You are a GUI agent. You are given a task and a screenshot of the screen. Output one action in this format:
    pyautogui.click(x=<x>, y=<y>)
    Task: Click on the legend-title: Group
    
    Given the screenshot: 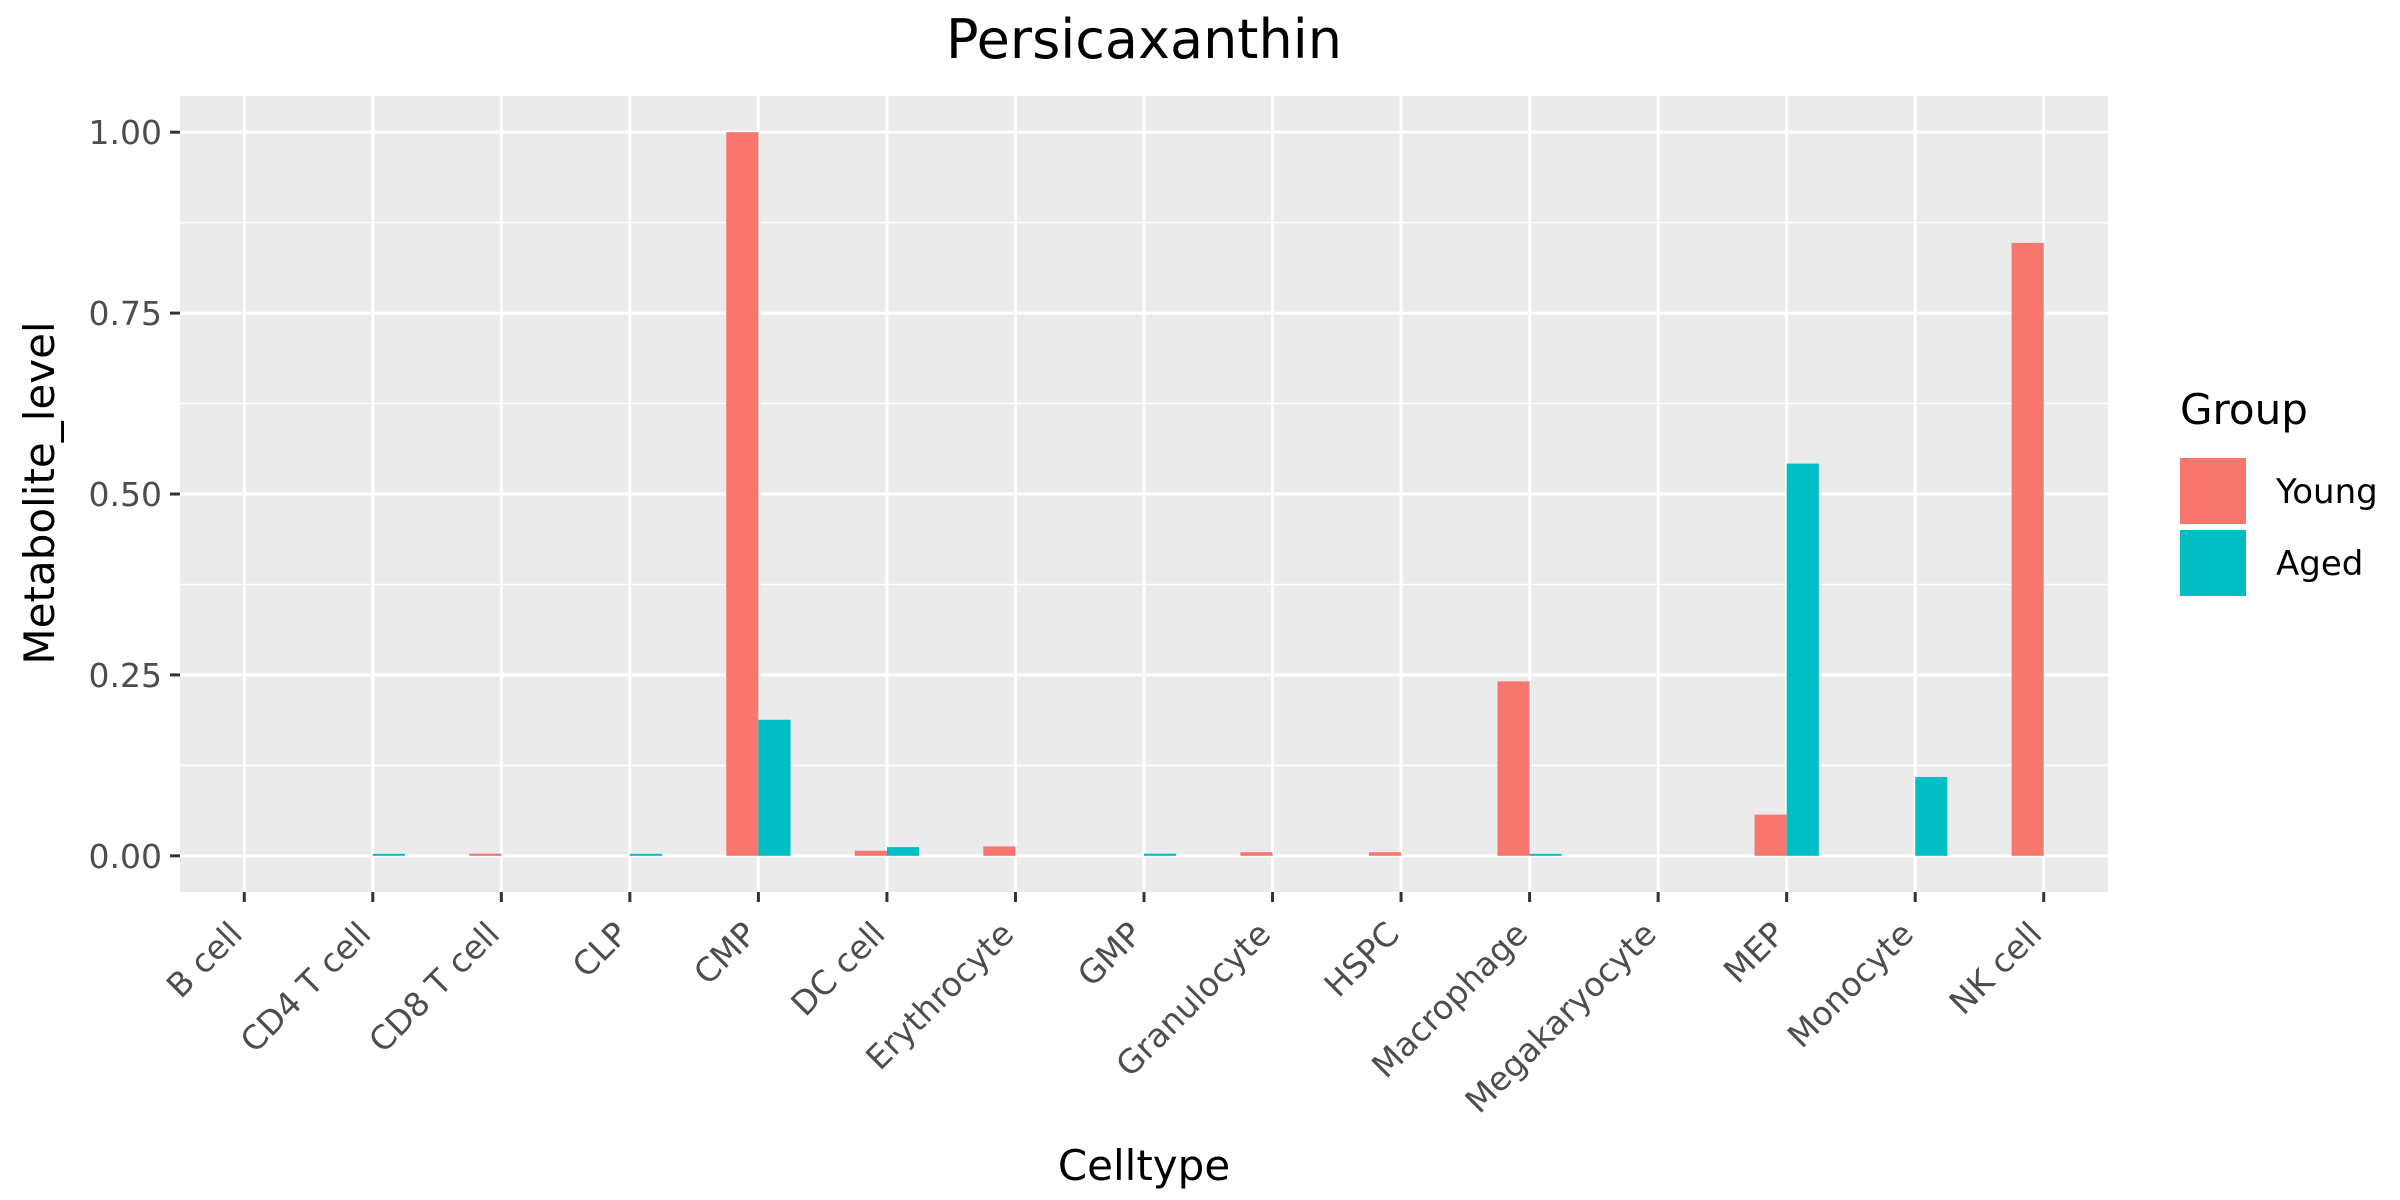 What is the action you would take?
    pyautogui.click(x=2244, y=409)
    